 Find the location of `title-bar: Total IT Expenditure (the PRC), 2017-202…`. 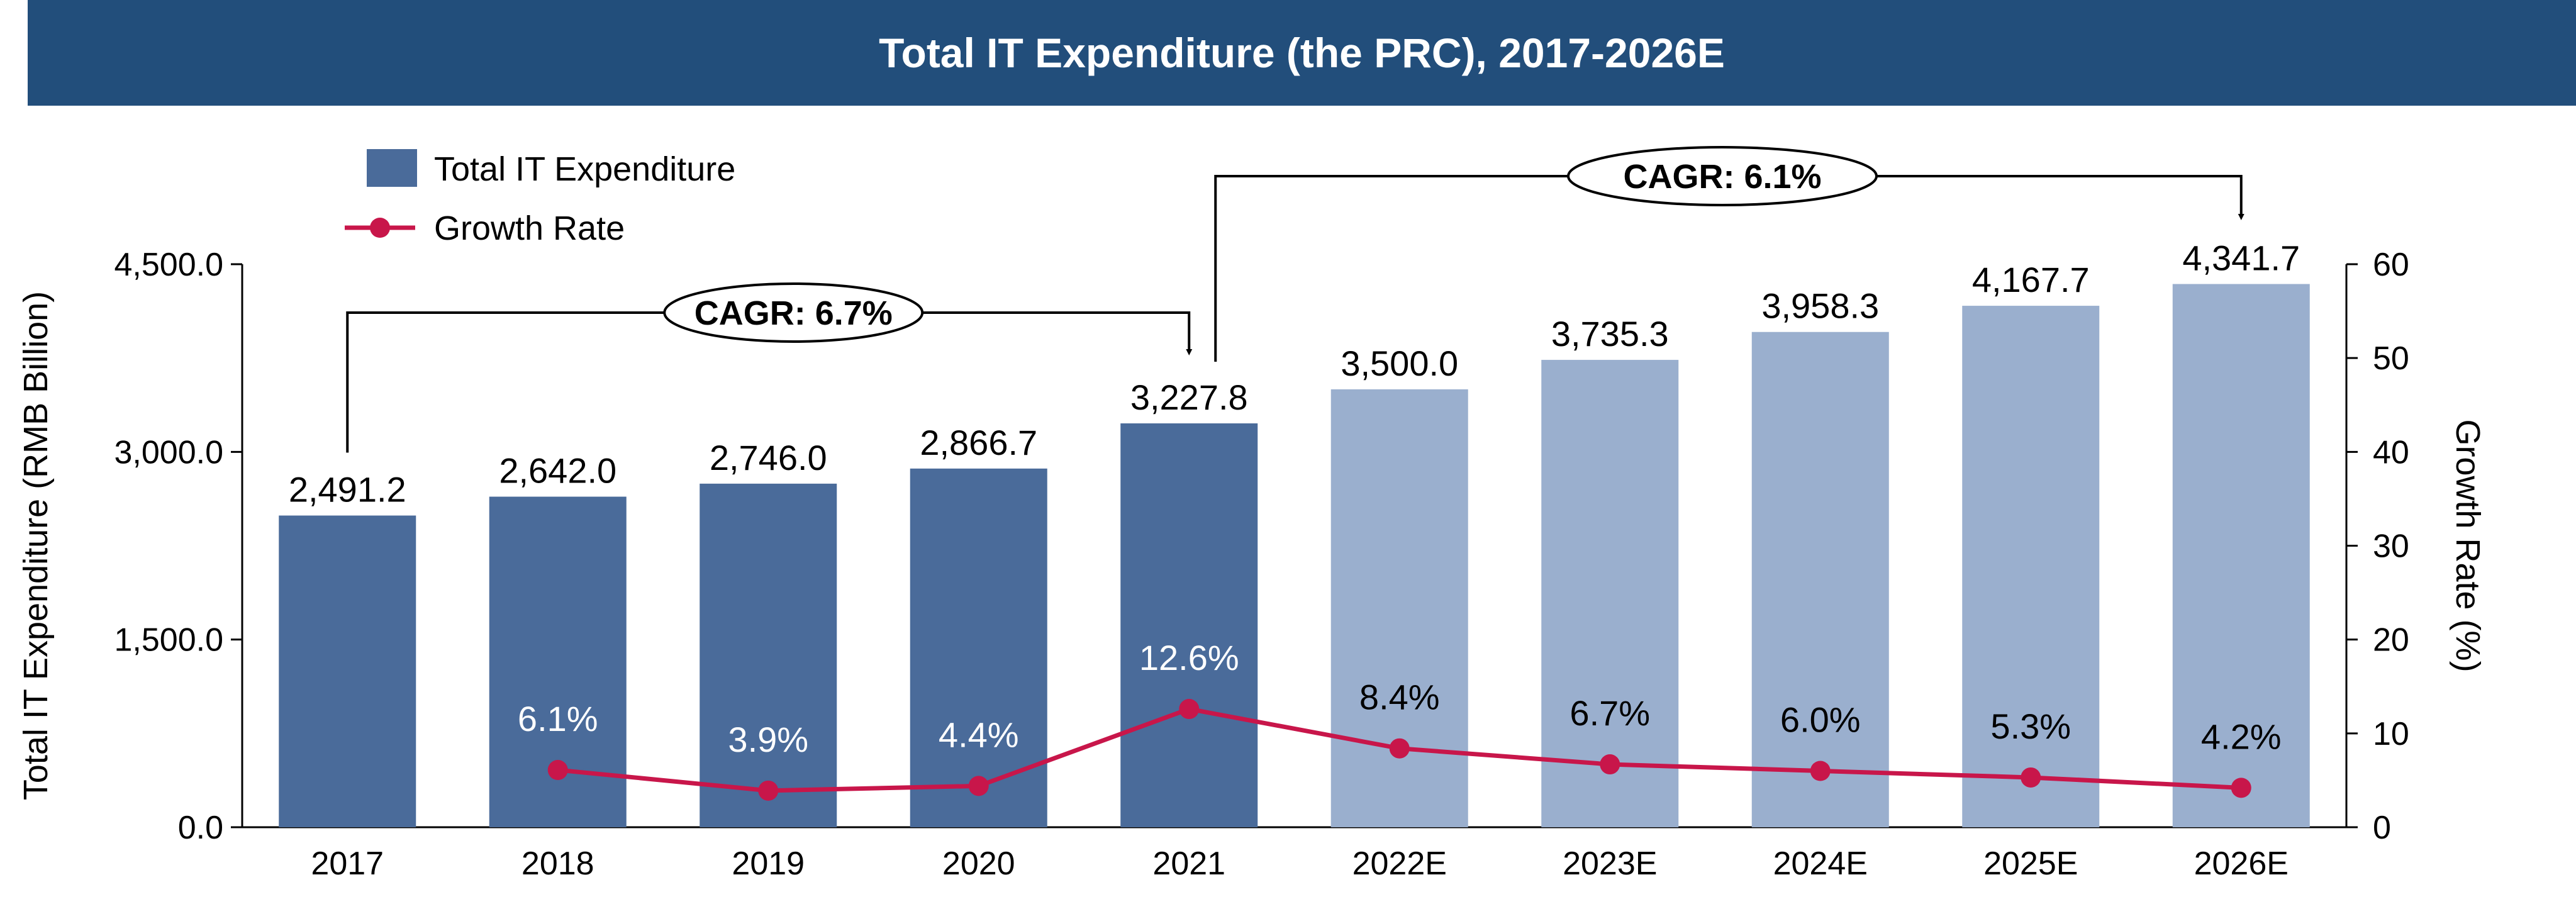

title-bar: Total IT Expenditure (the PRC), 2017-202… is located at coordinates (1302, 53).